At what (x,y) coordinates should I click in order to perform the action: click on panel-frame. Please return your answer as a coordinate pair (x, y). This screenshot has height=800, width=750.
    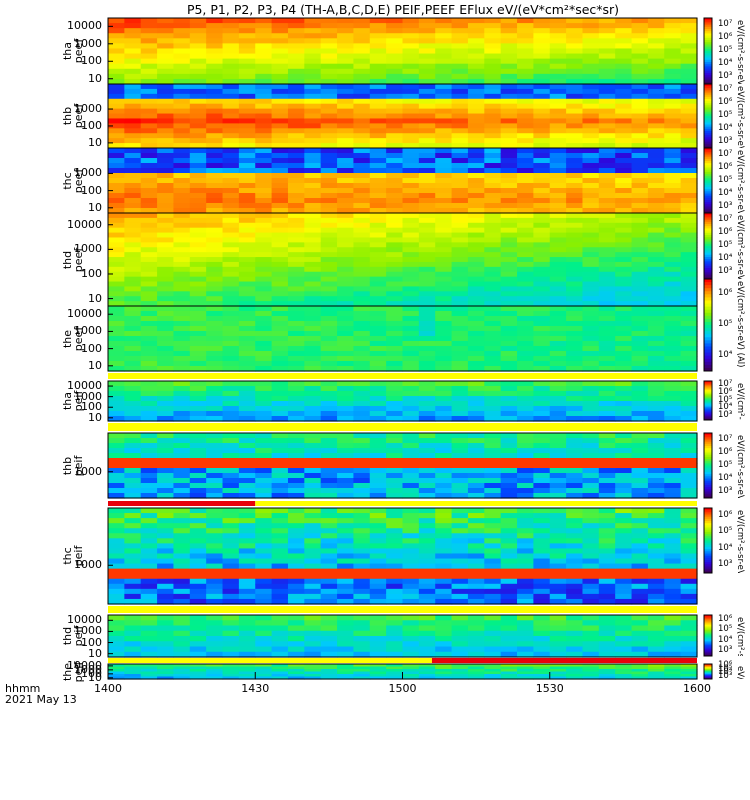
    Looking at the image, I should click on (402, 338).